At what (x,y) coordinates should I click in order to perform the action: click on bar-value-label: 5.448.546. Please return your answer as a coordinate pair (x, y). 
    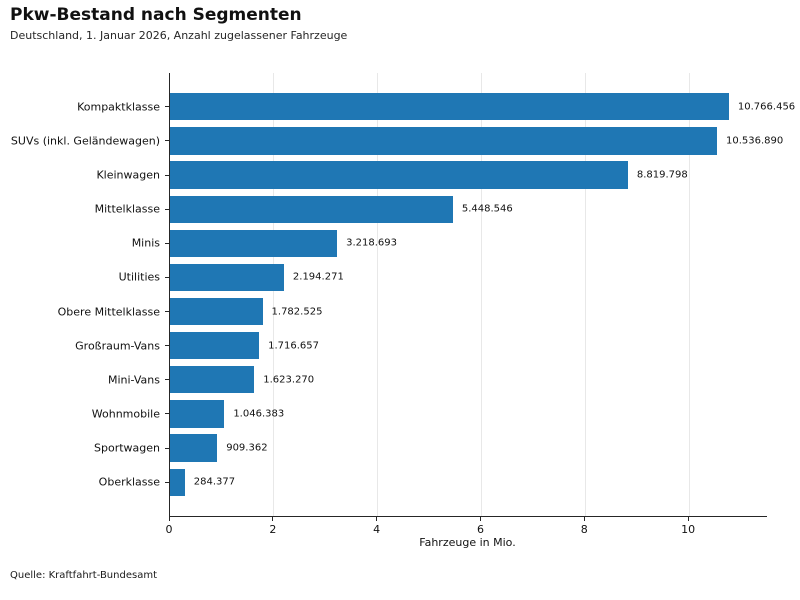
    Looking at the image, I should click on (487, 209).